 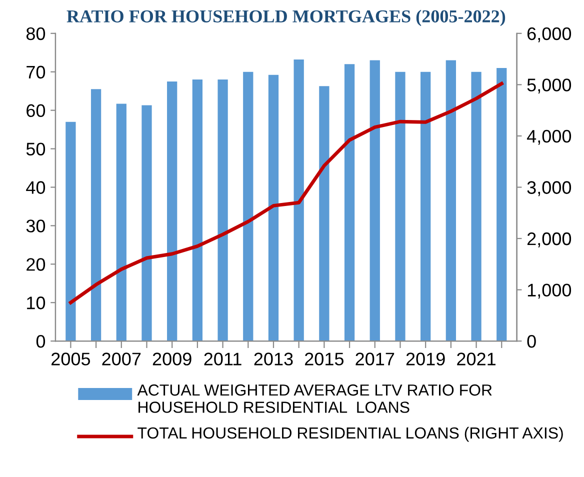 I want to click on y2-tick-label: 6,000, so click(x=549, y=34).